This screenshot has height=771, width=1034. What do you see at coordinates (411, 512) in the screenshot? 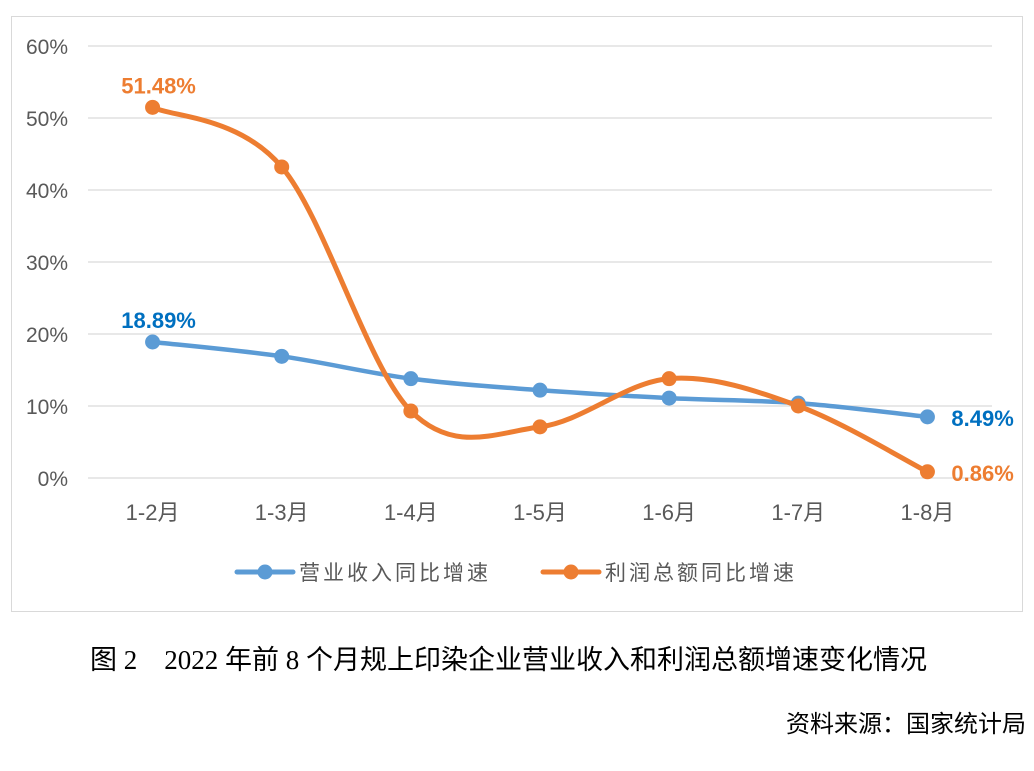
I see `x-tick-label: 1-4月` at bounding box center [411, 512].